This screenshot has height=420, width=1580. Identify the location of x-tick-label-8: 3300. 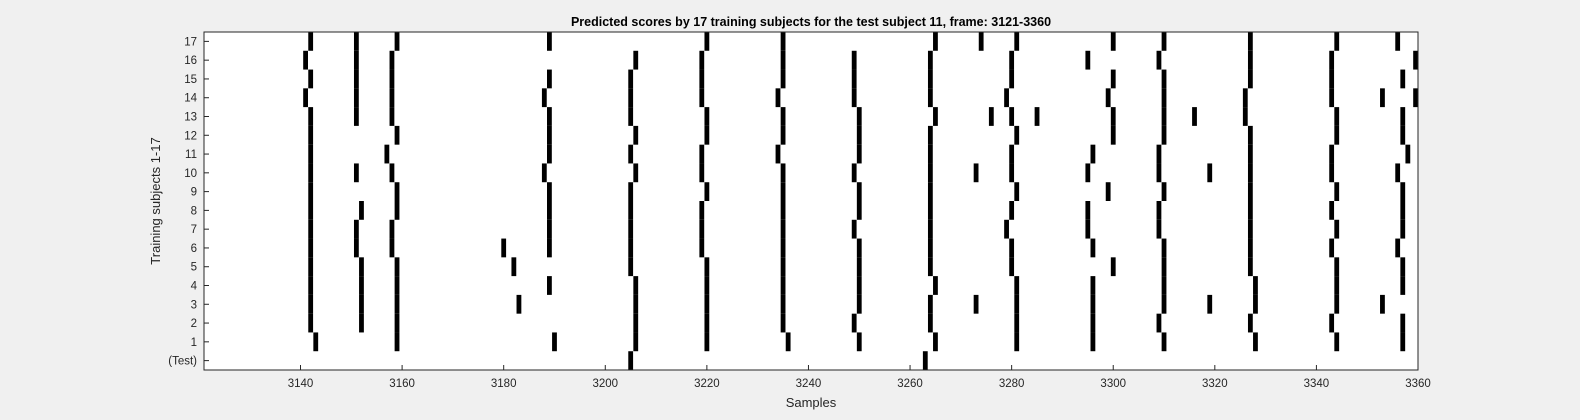
(1113, 384).